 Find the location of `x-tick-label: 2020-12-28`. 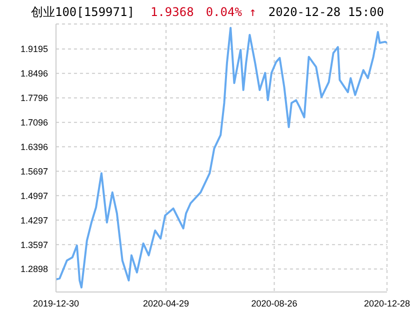

x-tick-label: 2020-12-28 is located at coordinates (387, 303).